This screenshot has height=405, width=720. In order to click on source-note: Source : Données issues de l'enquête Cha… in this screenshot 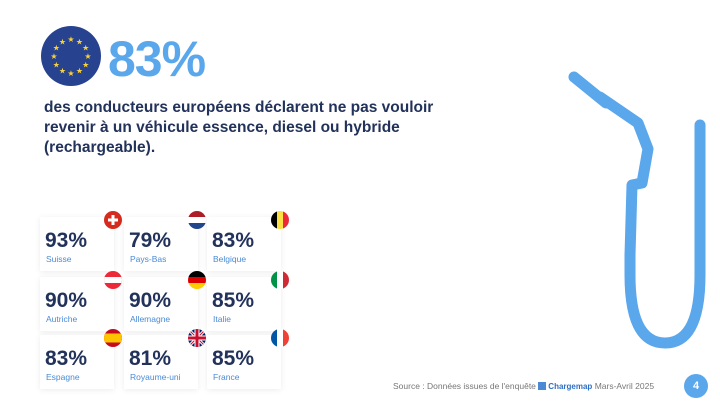, I will do `click(523, 386)`.